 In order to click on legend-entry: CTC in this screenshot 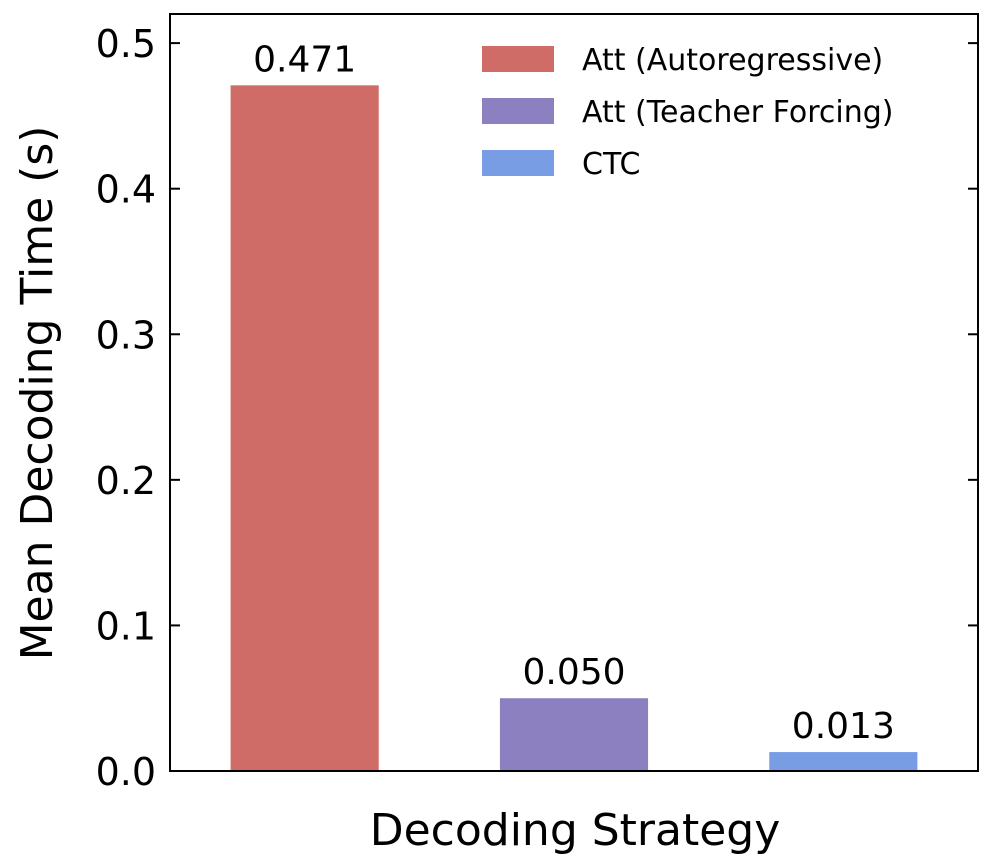, I will do `click(611, 164)`.